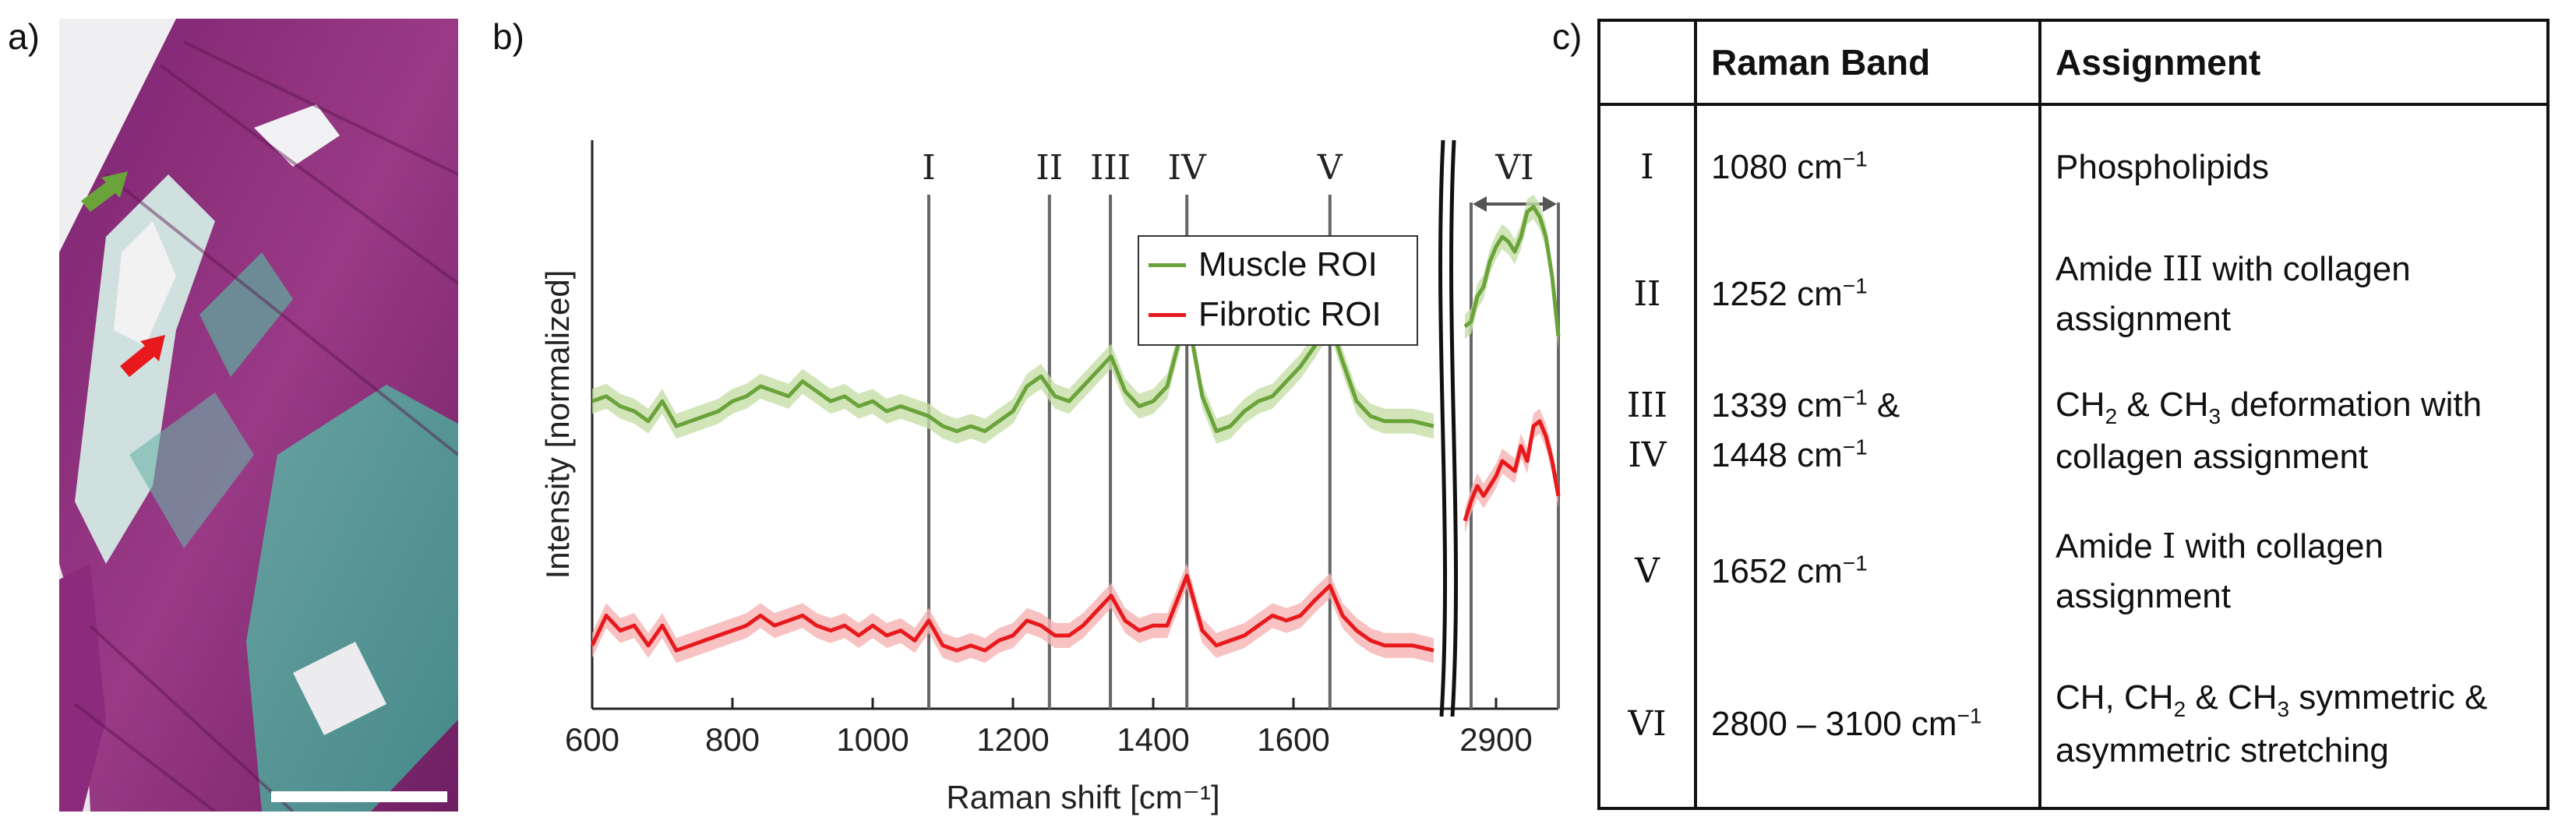 The image size is (2576, 831). What do you see at coordinates (1290, 314) in the screenshot?
I see `legend-label-fibrotic: Fibrotic ROI` at bounding box center [1290, 314].